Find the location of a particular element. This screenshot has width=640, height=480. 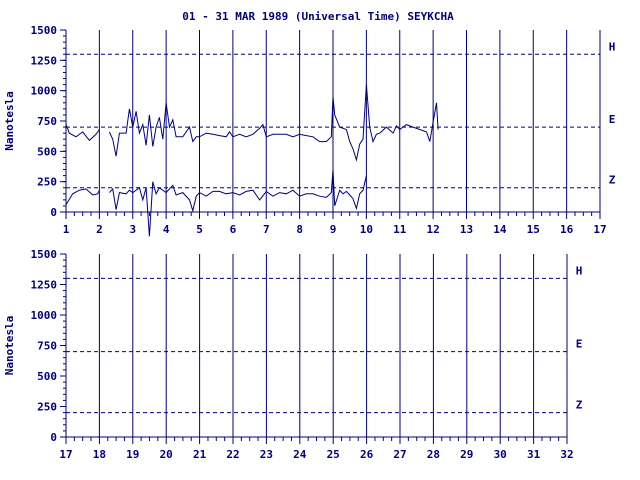

x-tick-label: 7 is located at coordinates (266, 229).